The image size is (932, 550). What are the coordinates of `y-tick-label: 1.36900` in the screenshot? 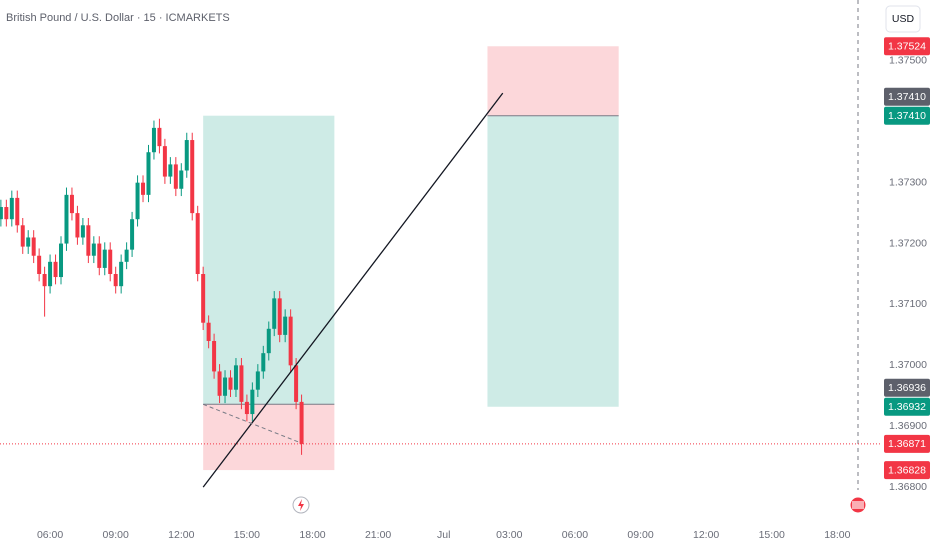 It's located at (908, 426).